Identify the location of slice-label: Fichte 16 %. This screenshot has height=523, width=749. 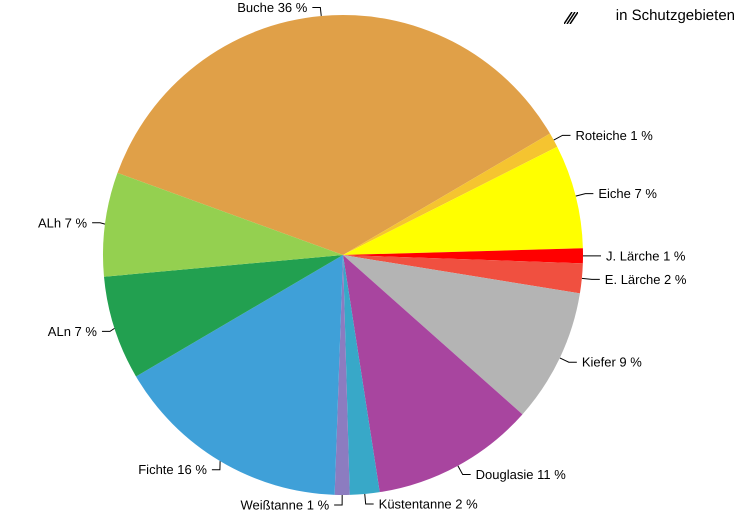
(173, 470).